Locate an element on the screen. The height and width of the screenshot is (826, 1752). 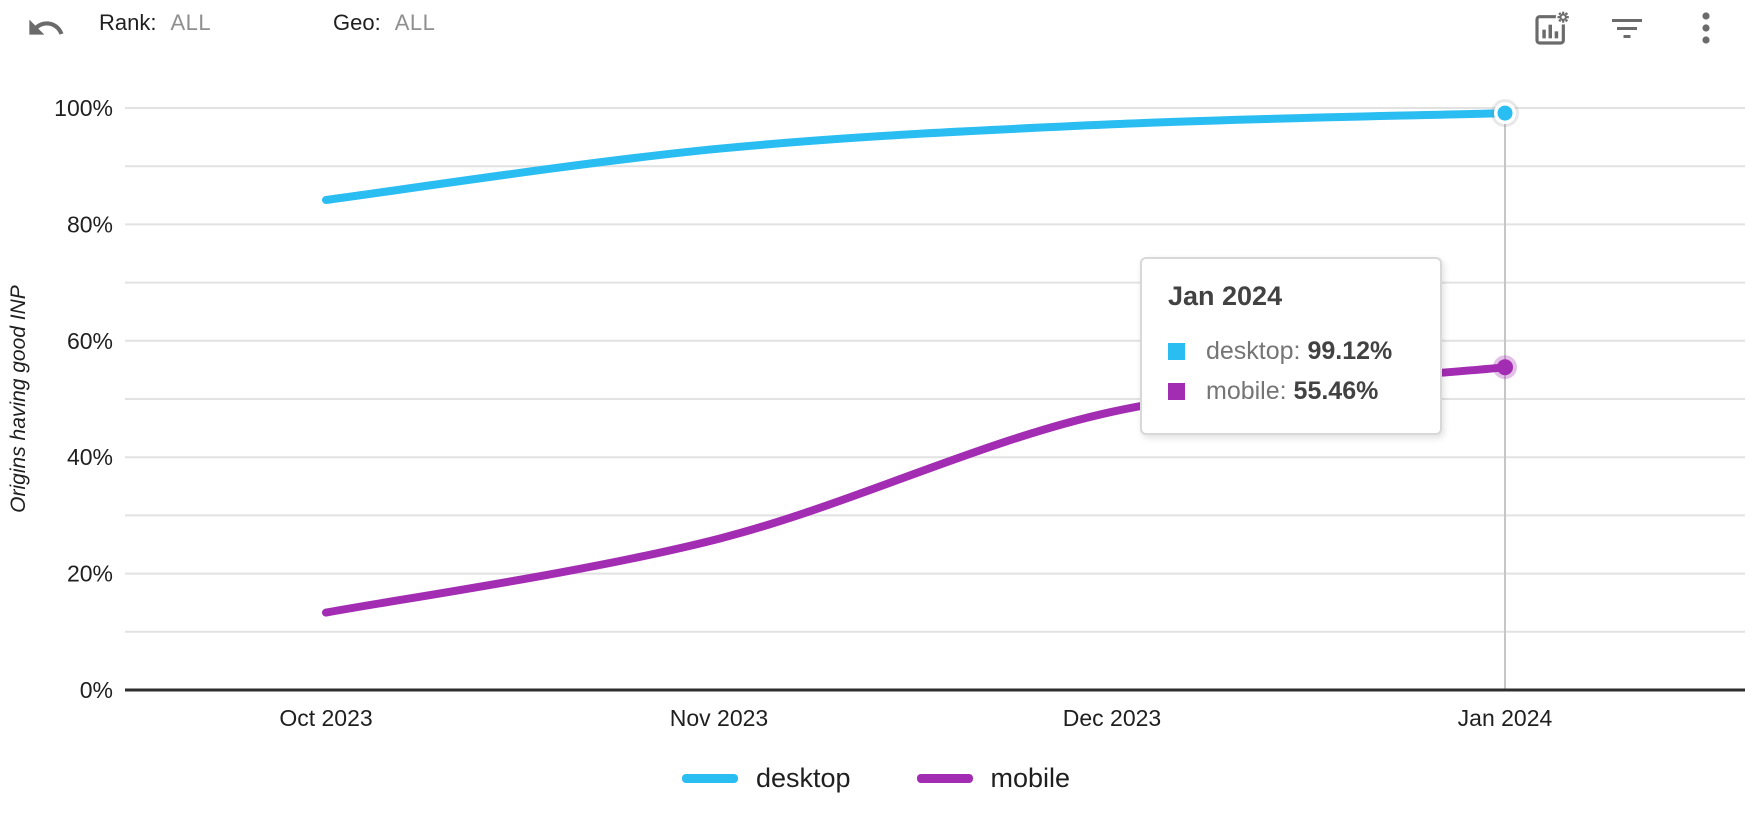
geo-filter-control: Geo: ALL is located at coordinates (384, 23).